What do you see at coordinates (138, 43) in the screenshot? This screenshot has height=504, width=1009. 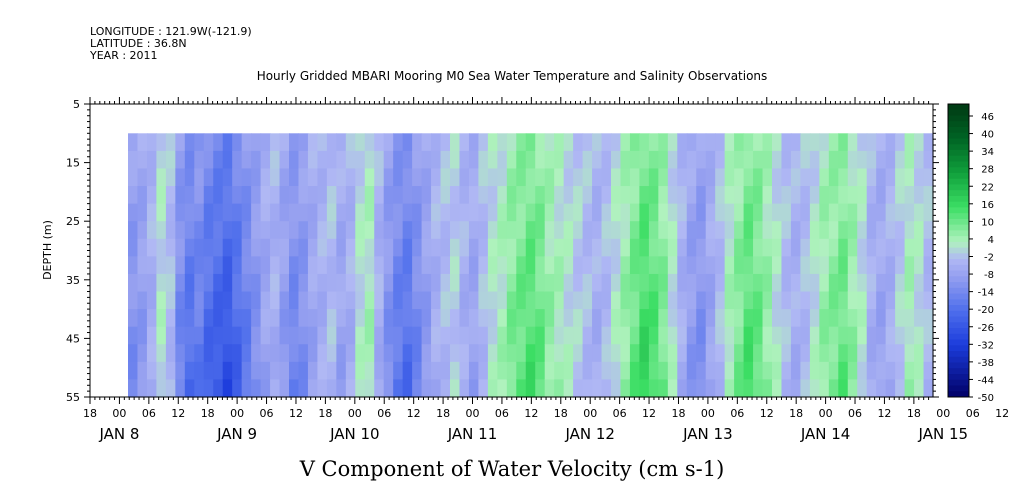 I see `latitude-label: LATITUDE : 36.8N` at bounding box center [138, 43].